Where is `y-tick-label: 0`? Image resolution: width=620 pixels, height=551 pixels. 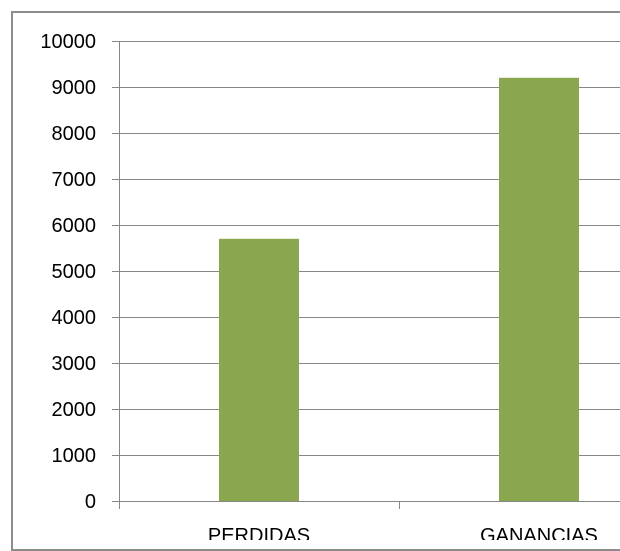 y-tick-label: 0 is located at coordinates (90, 502).